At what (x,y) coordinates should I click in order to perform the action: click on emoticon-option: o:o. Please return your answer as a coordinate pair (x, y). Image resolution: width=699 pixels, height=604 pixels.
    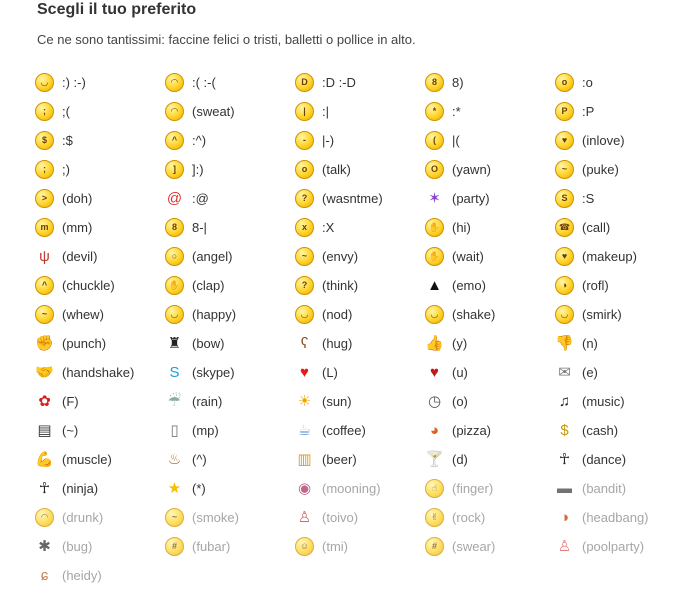
    Looking at the image, I should click on (574, 82).